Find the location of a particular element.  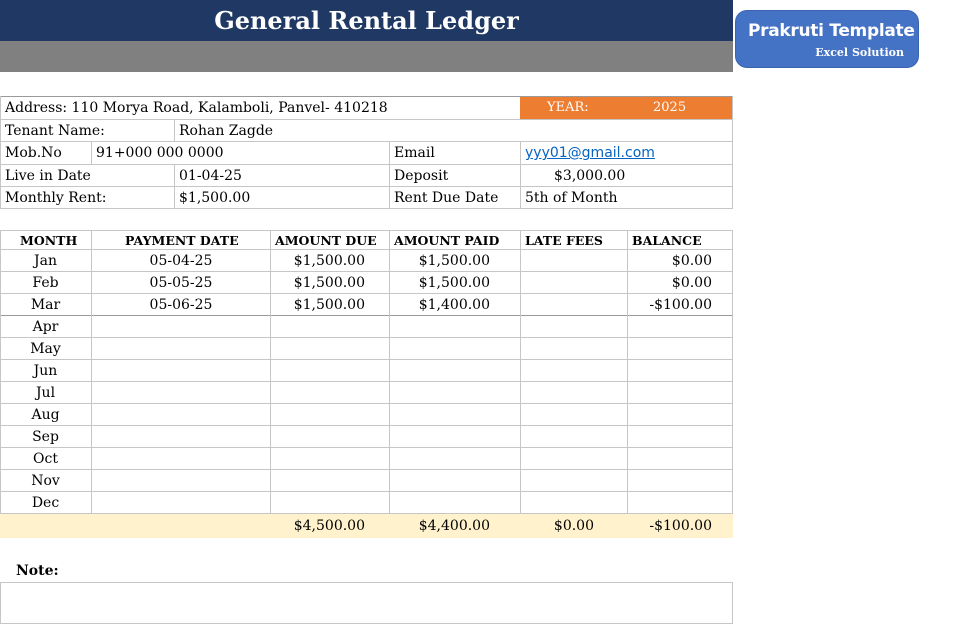

cell-month: Oct is located at coordinates (45, 458).